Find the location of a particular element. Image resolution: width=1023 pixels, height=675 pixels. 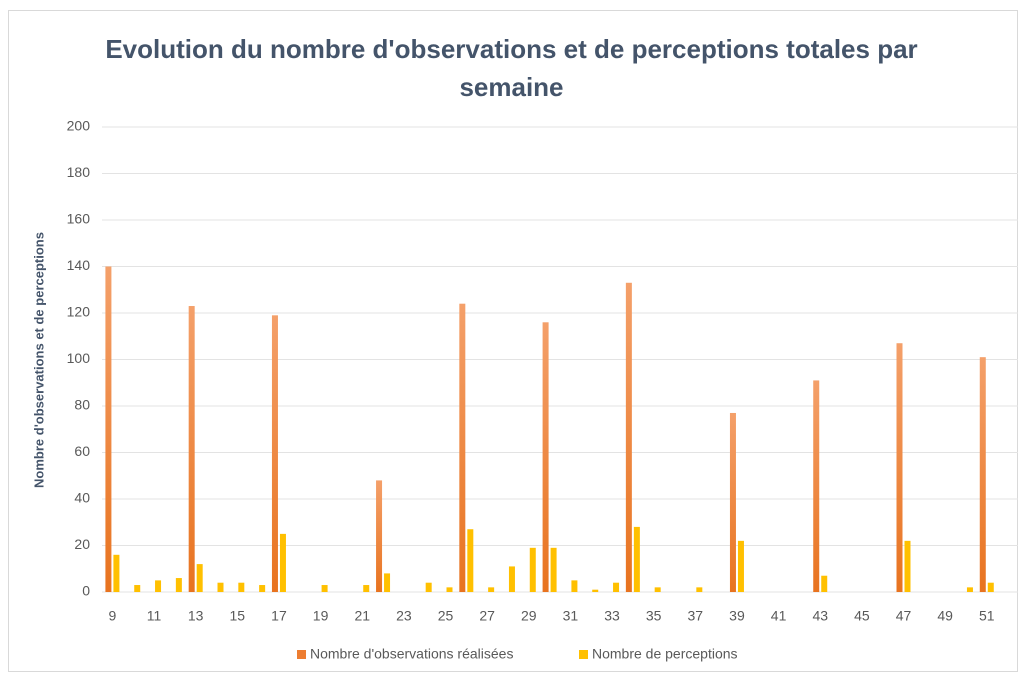

y-tick-label: 60 is located at coordinates (82, 451).